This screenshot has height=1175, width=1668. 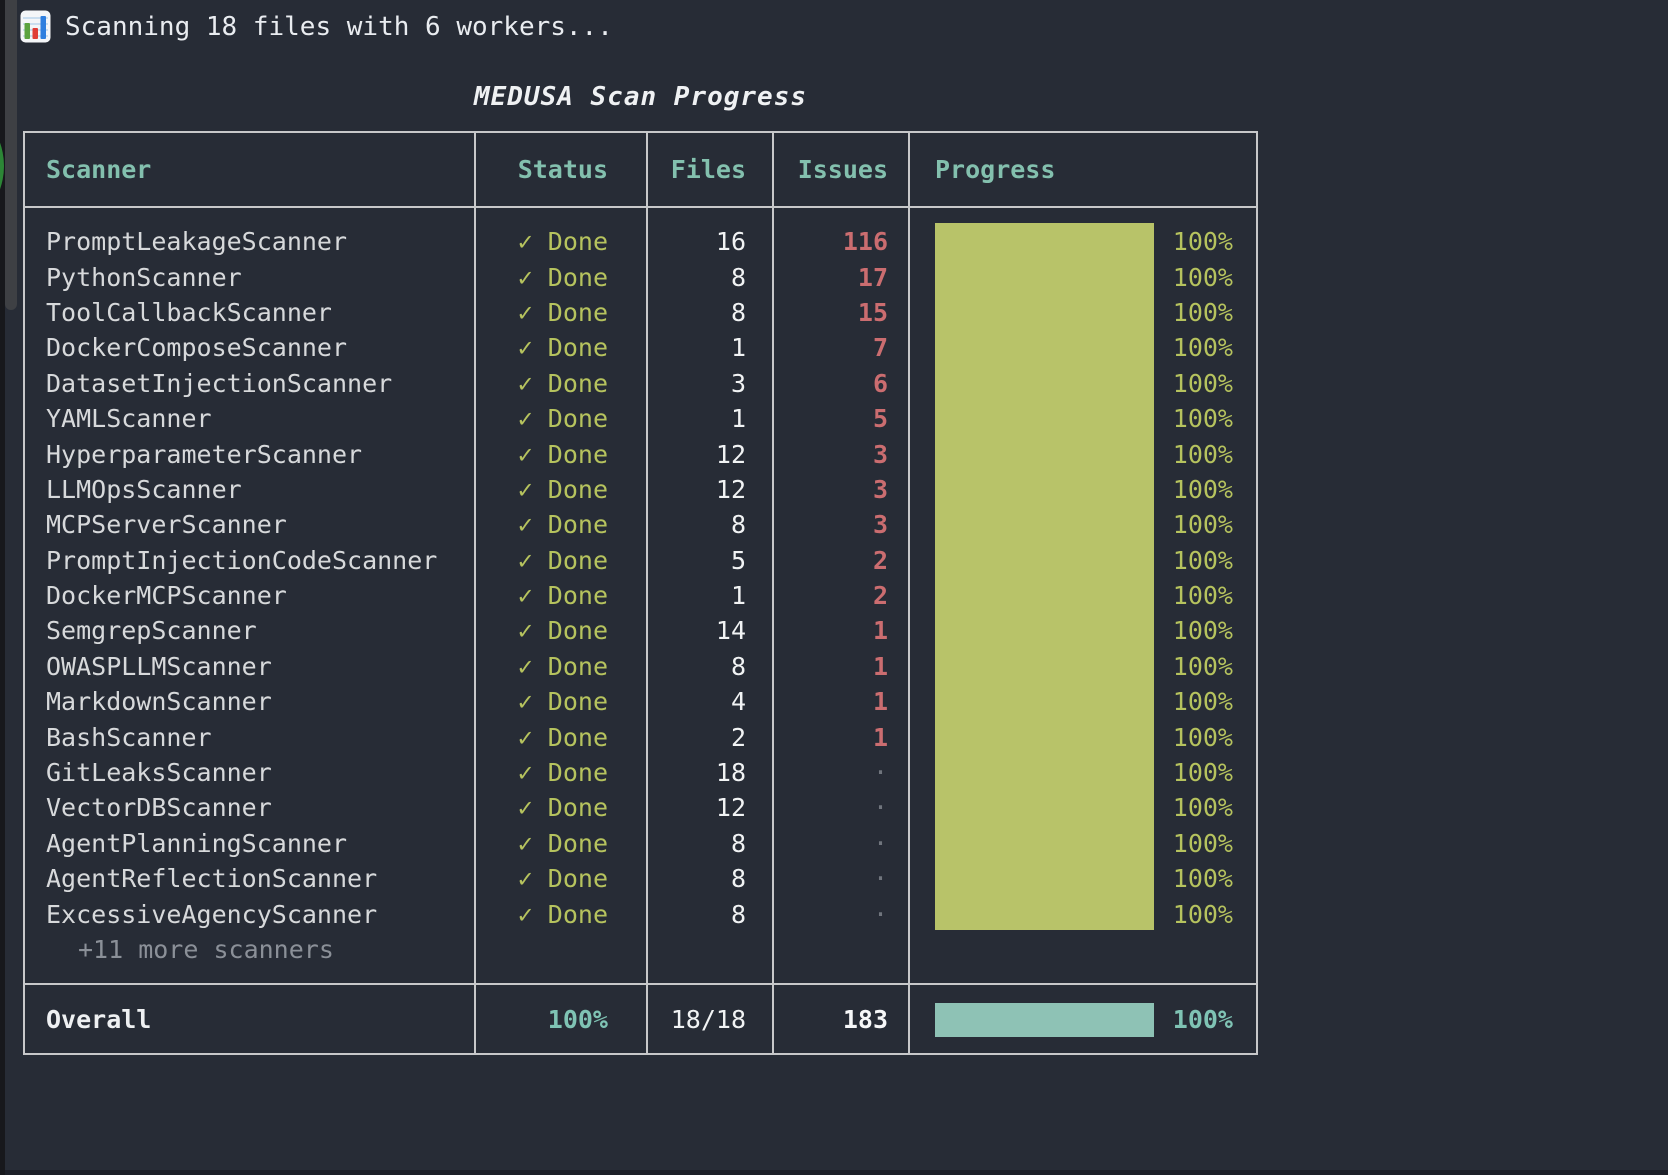 I want to click on scanner-name: ToolCallbackScanner, so click(x=189, y=312).